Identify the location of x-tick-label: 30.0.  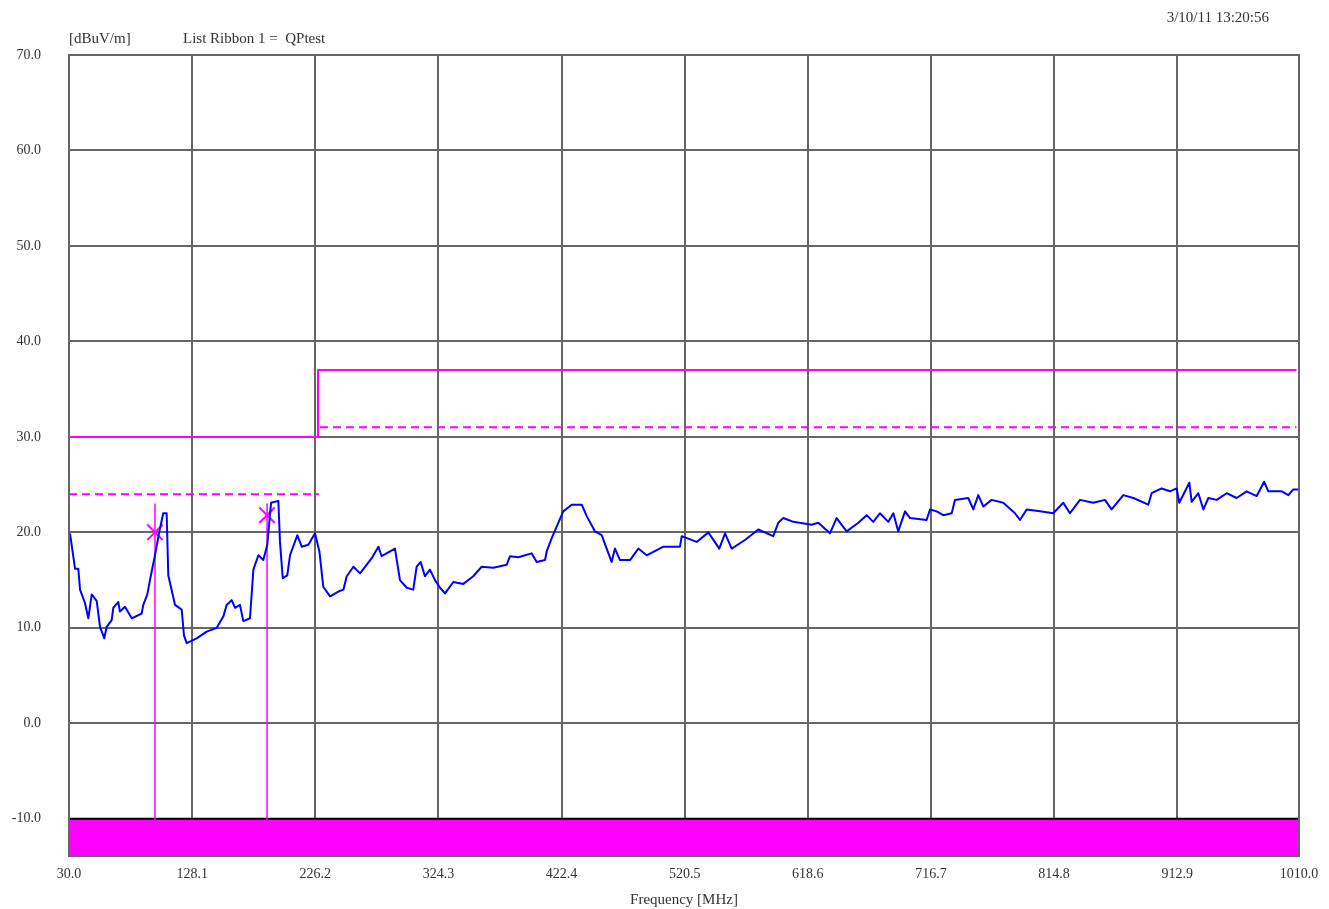
(69, 874).